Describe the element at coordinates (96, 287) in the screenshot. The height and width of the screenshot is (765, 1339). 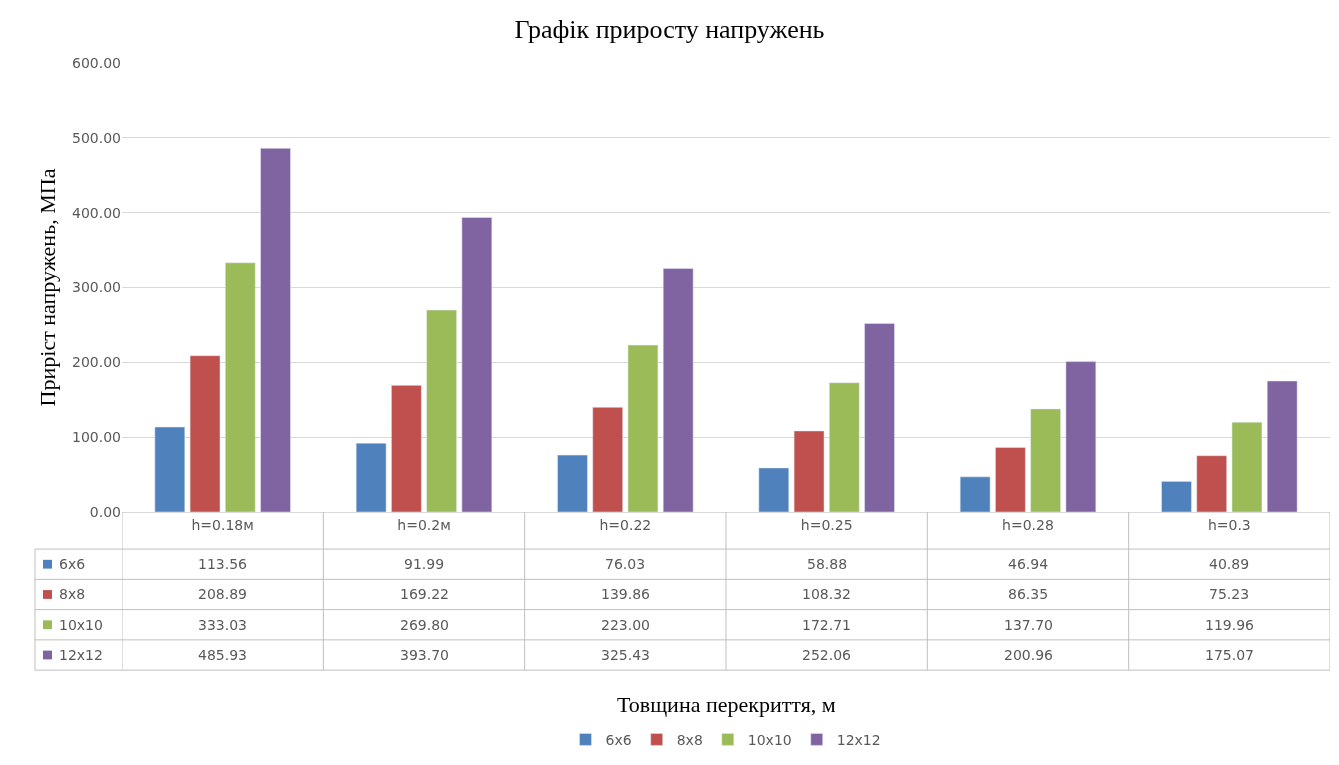
I see `y-tick-label: 300.00` at that location.